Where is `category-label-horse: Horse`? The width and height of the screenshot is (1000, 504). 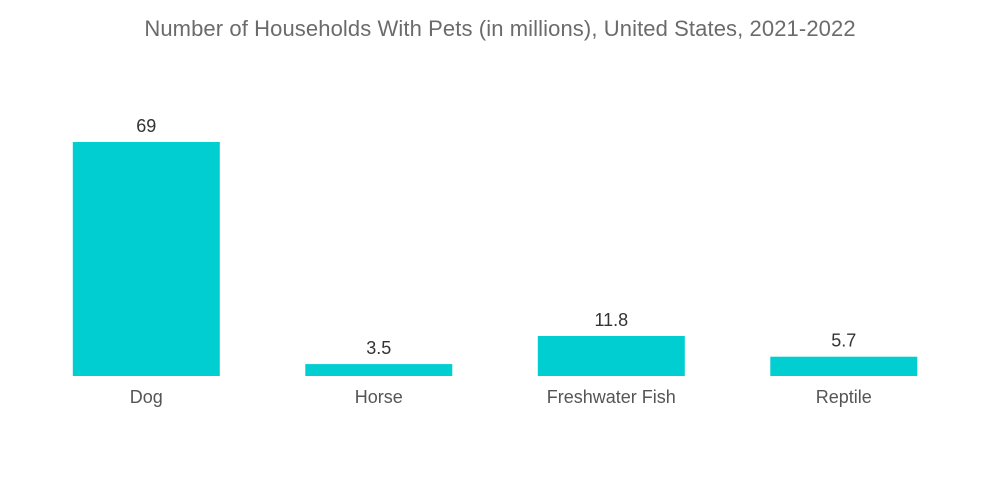 category-label-horse: Horse is located at coordinates (379, 397).